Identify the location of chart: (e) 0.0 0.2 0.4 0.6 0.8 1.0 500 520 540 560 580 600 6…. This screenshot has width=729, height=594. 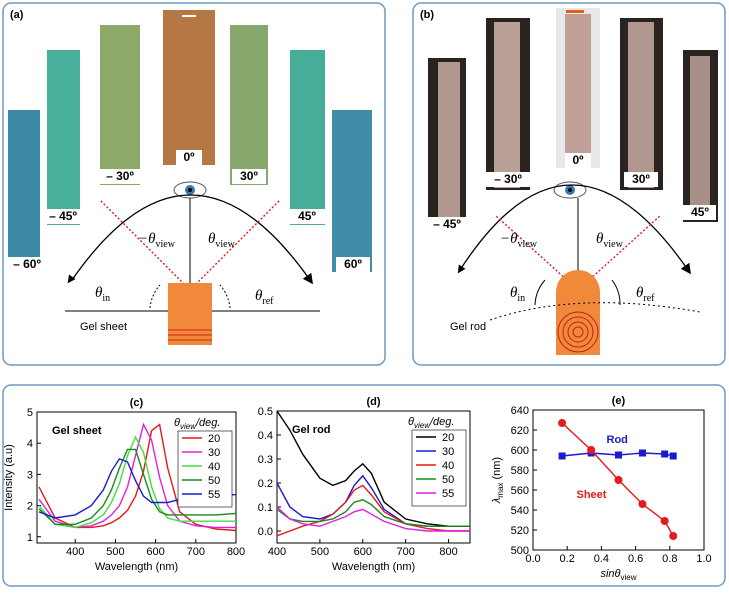
(601, 488).